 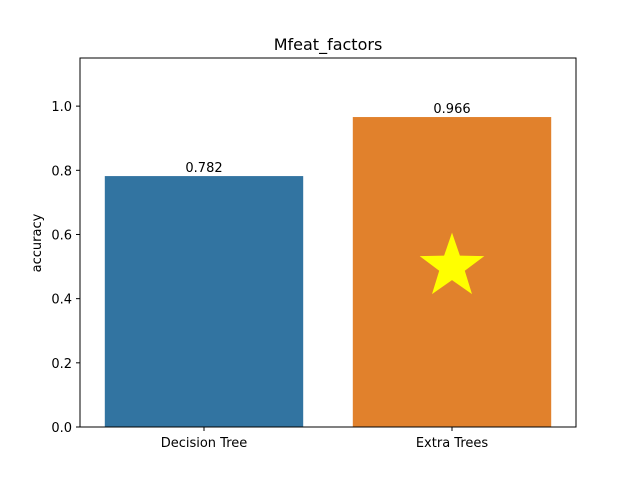 What do you see at coordinates (61, 364) in the screenshot?
I see `y-tick-label-1: 0.2` at bounding box center [61, 364].